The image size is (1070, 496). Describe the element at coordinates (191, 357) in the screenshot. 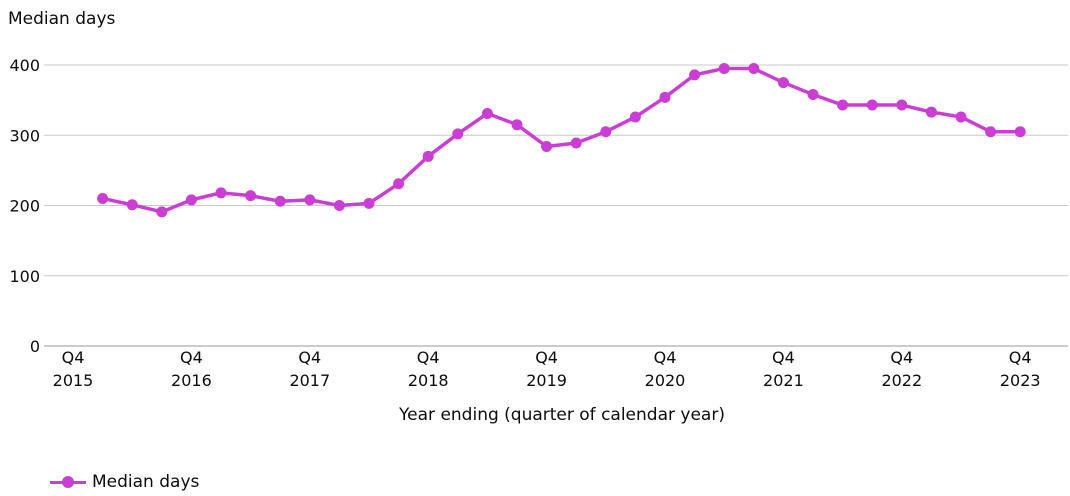

I see `x-tick-q-2016: Q4` at that location.